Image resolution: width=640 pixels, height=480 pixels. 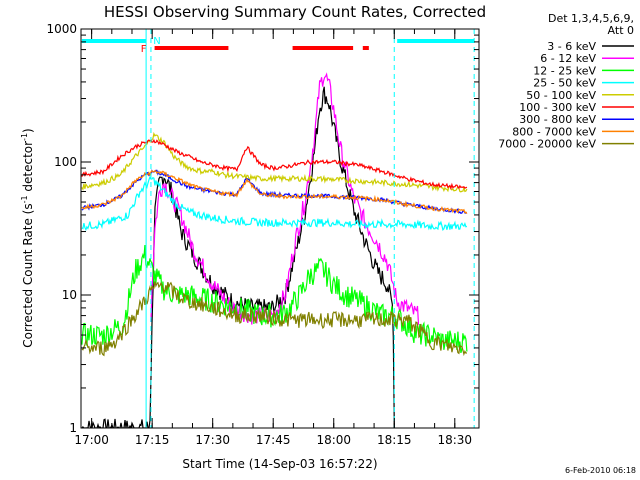 What do you see at coordinates (394, 440) in the screenshot?
I see `x-tick-label: 18:15` at bounding box center [394, 440].